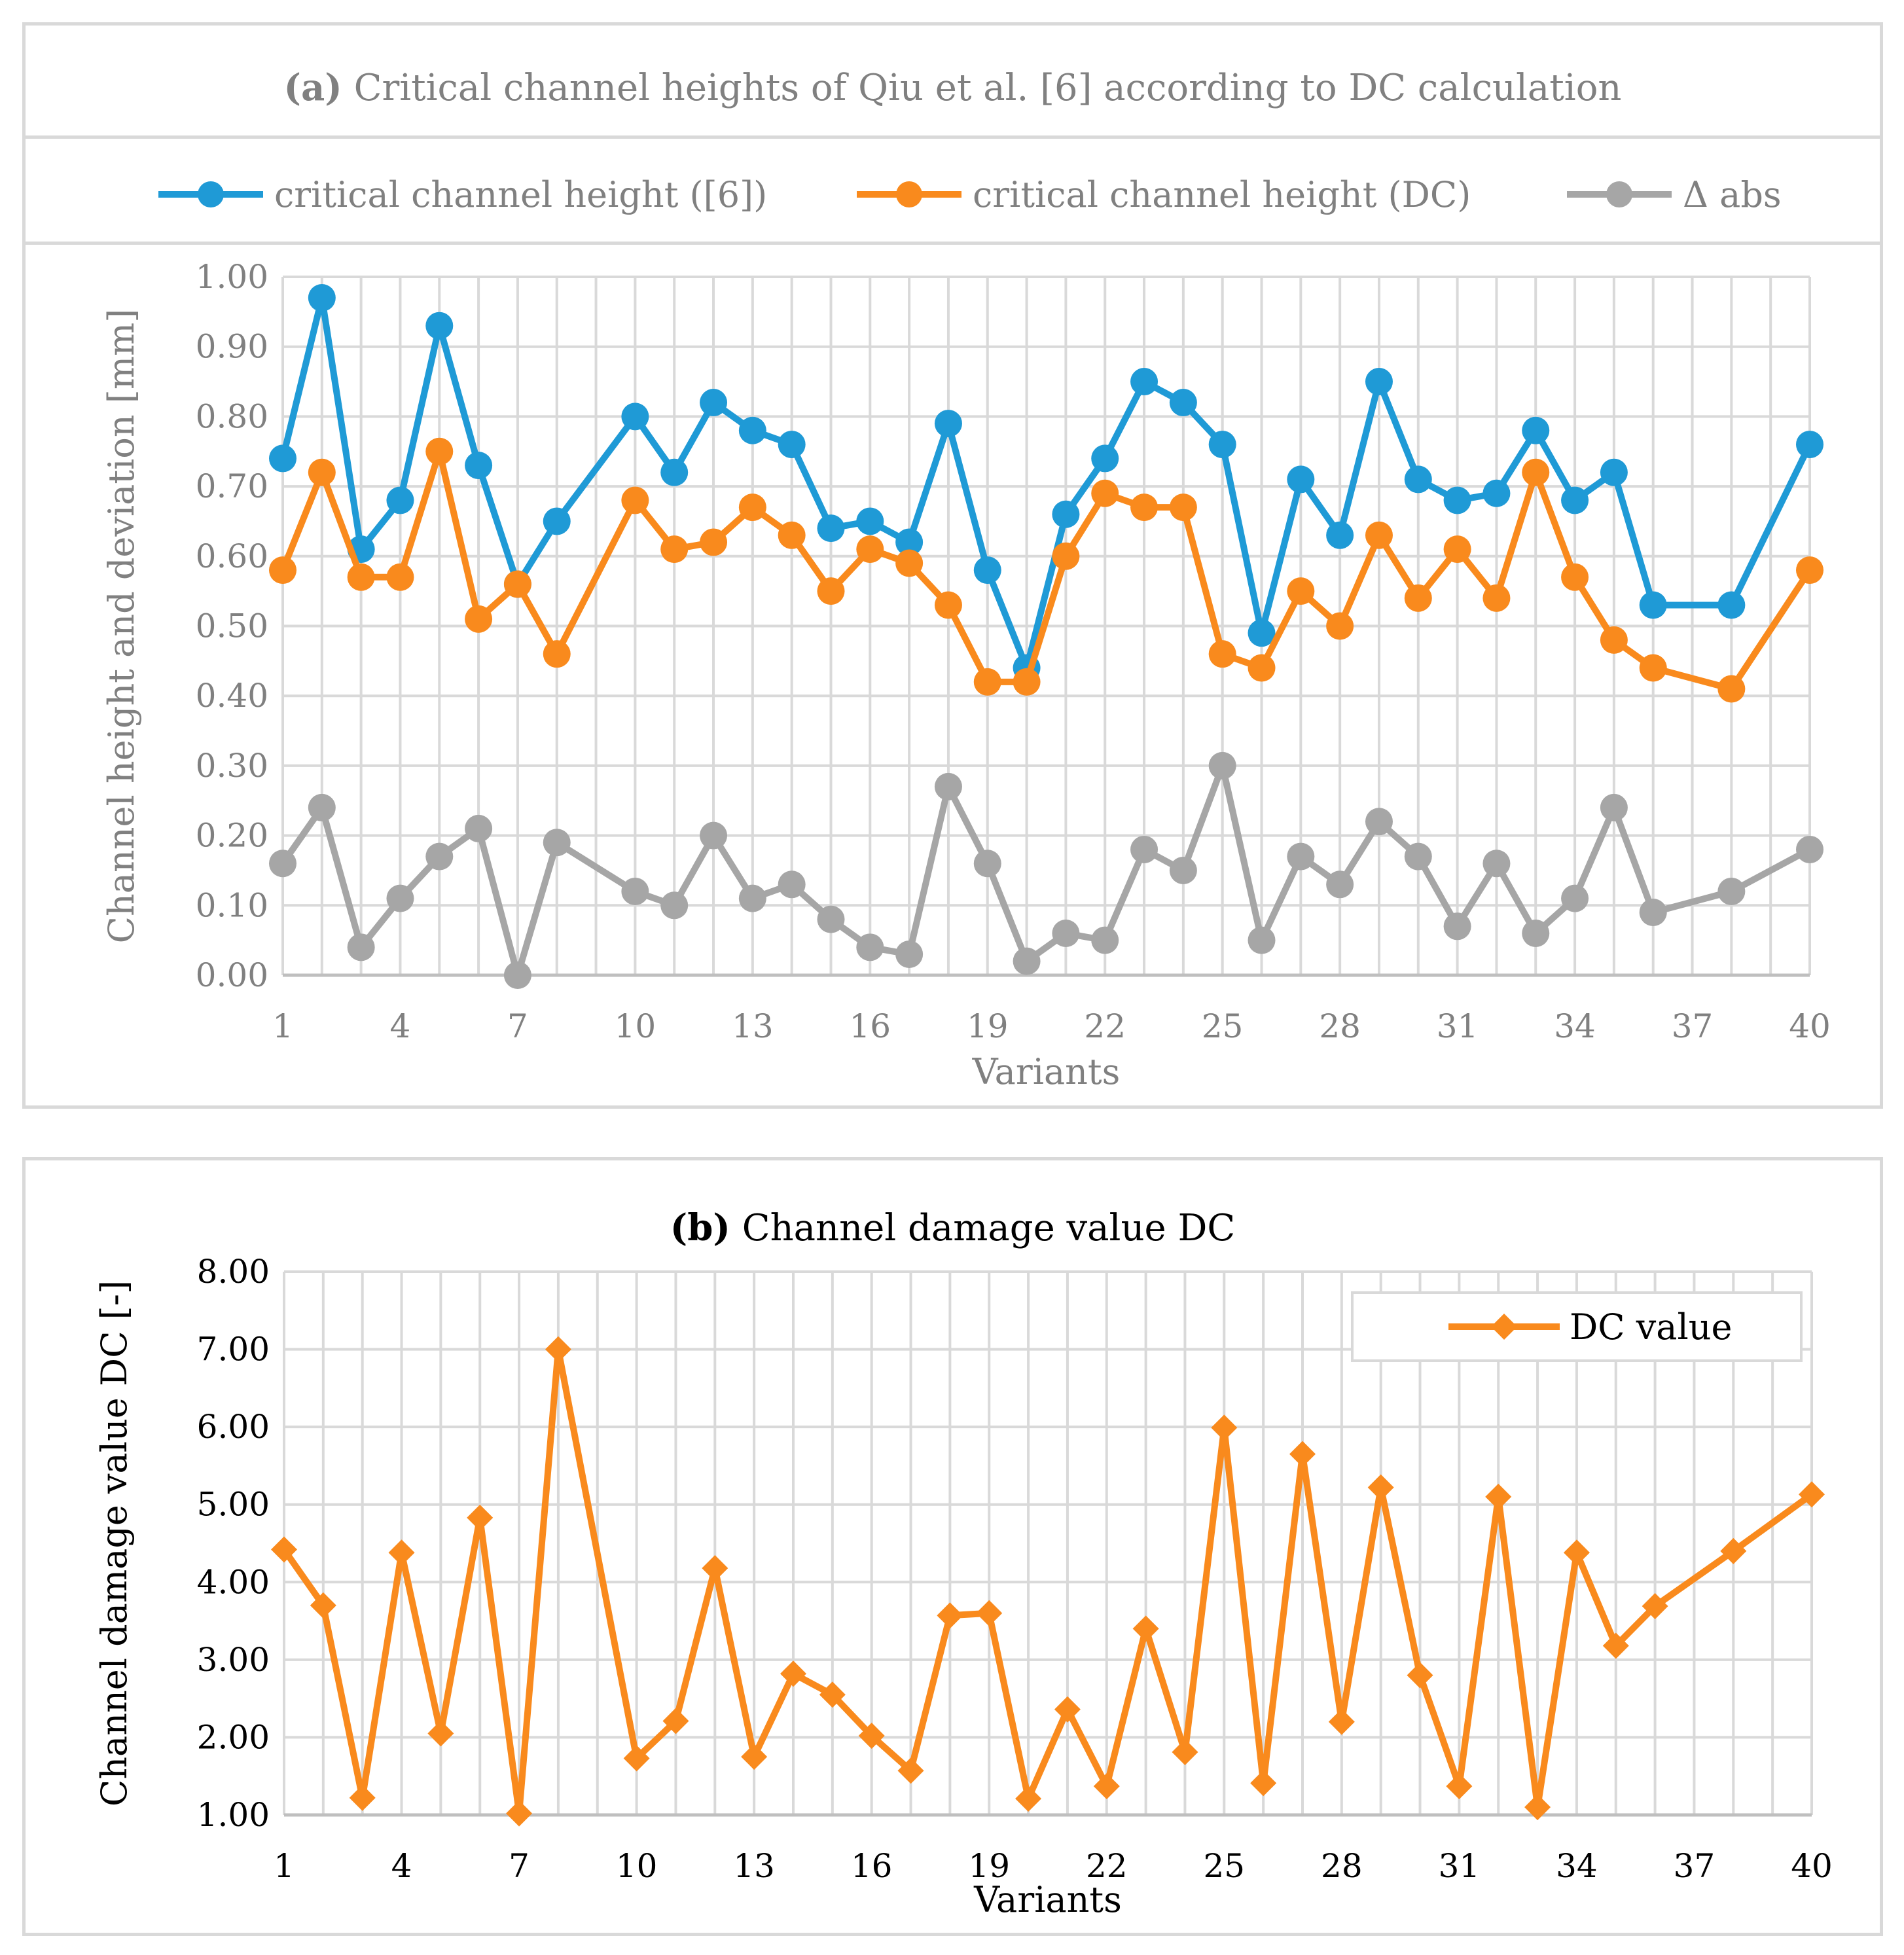  I want to click on legend-marker-diamond-icon, so click(1504, 1327).